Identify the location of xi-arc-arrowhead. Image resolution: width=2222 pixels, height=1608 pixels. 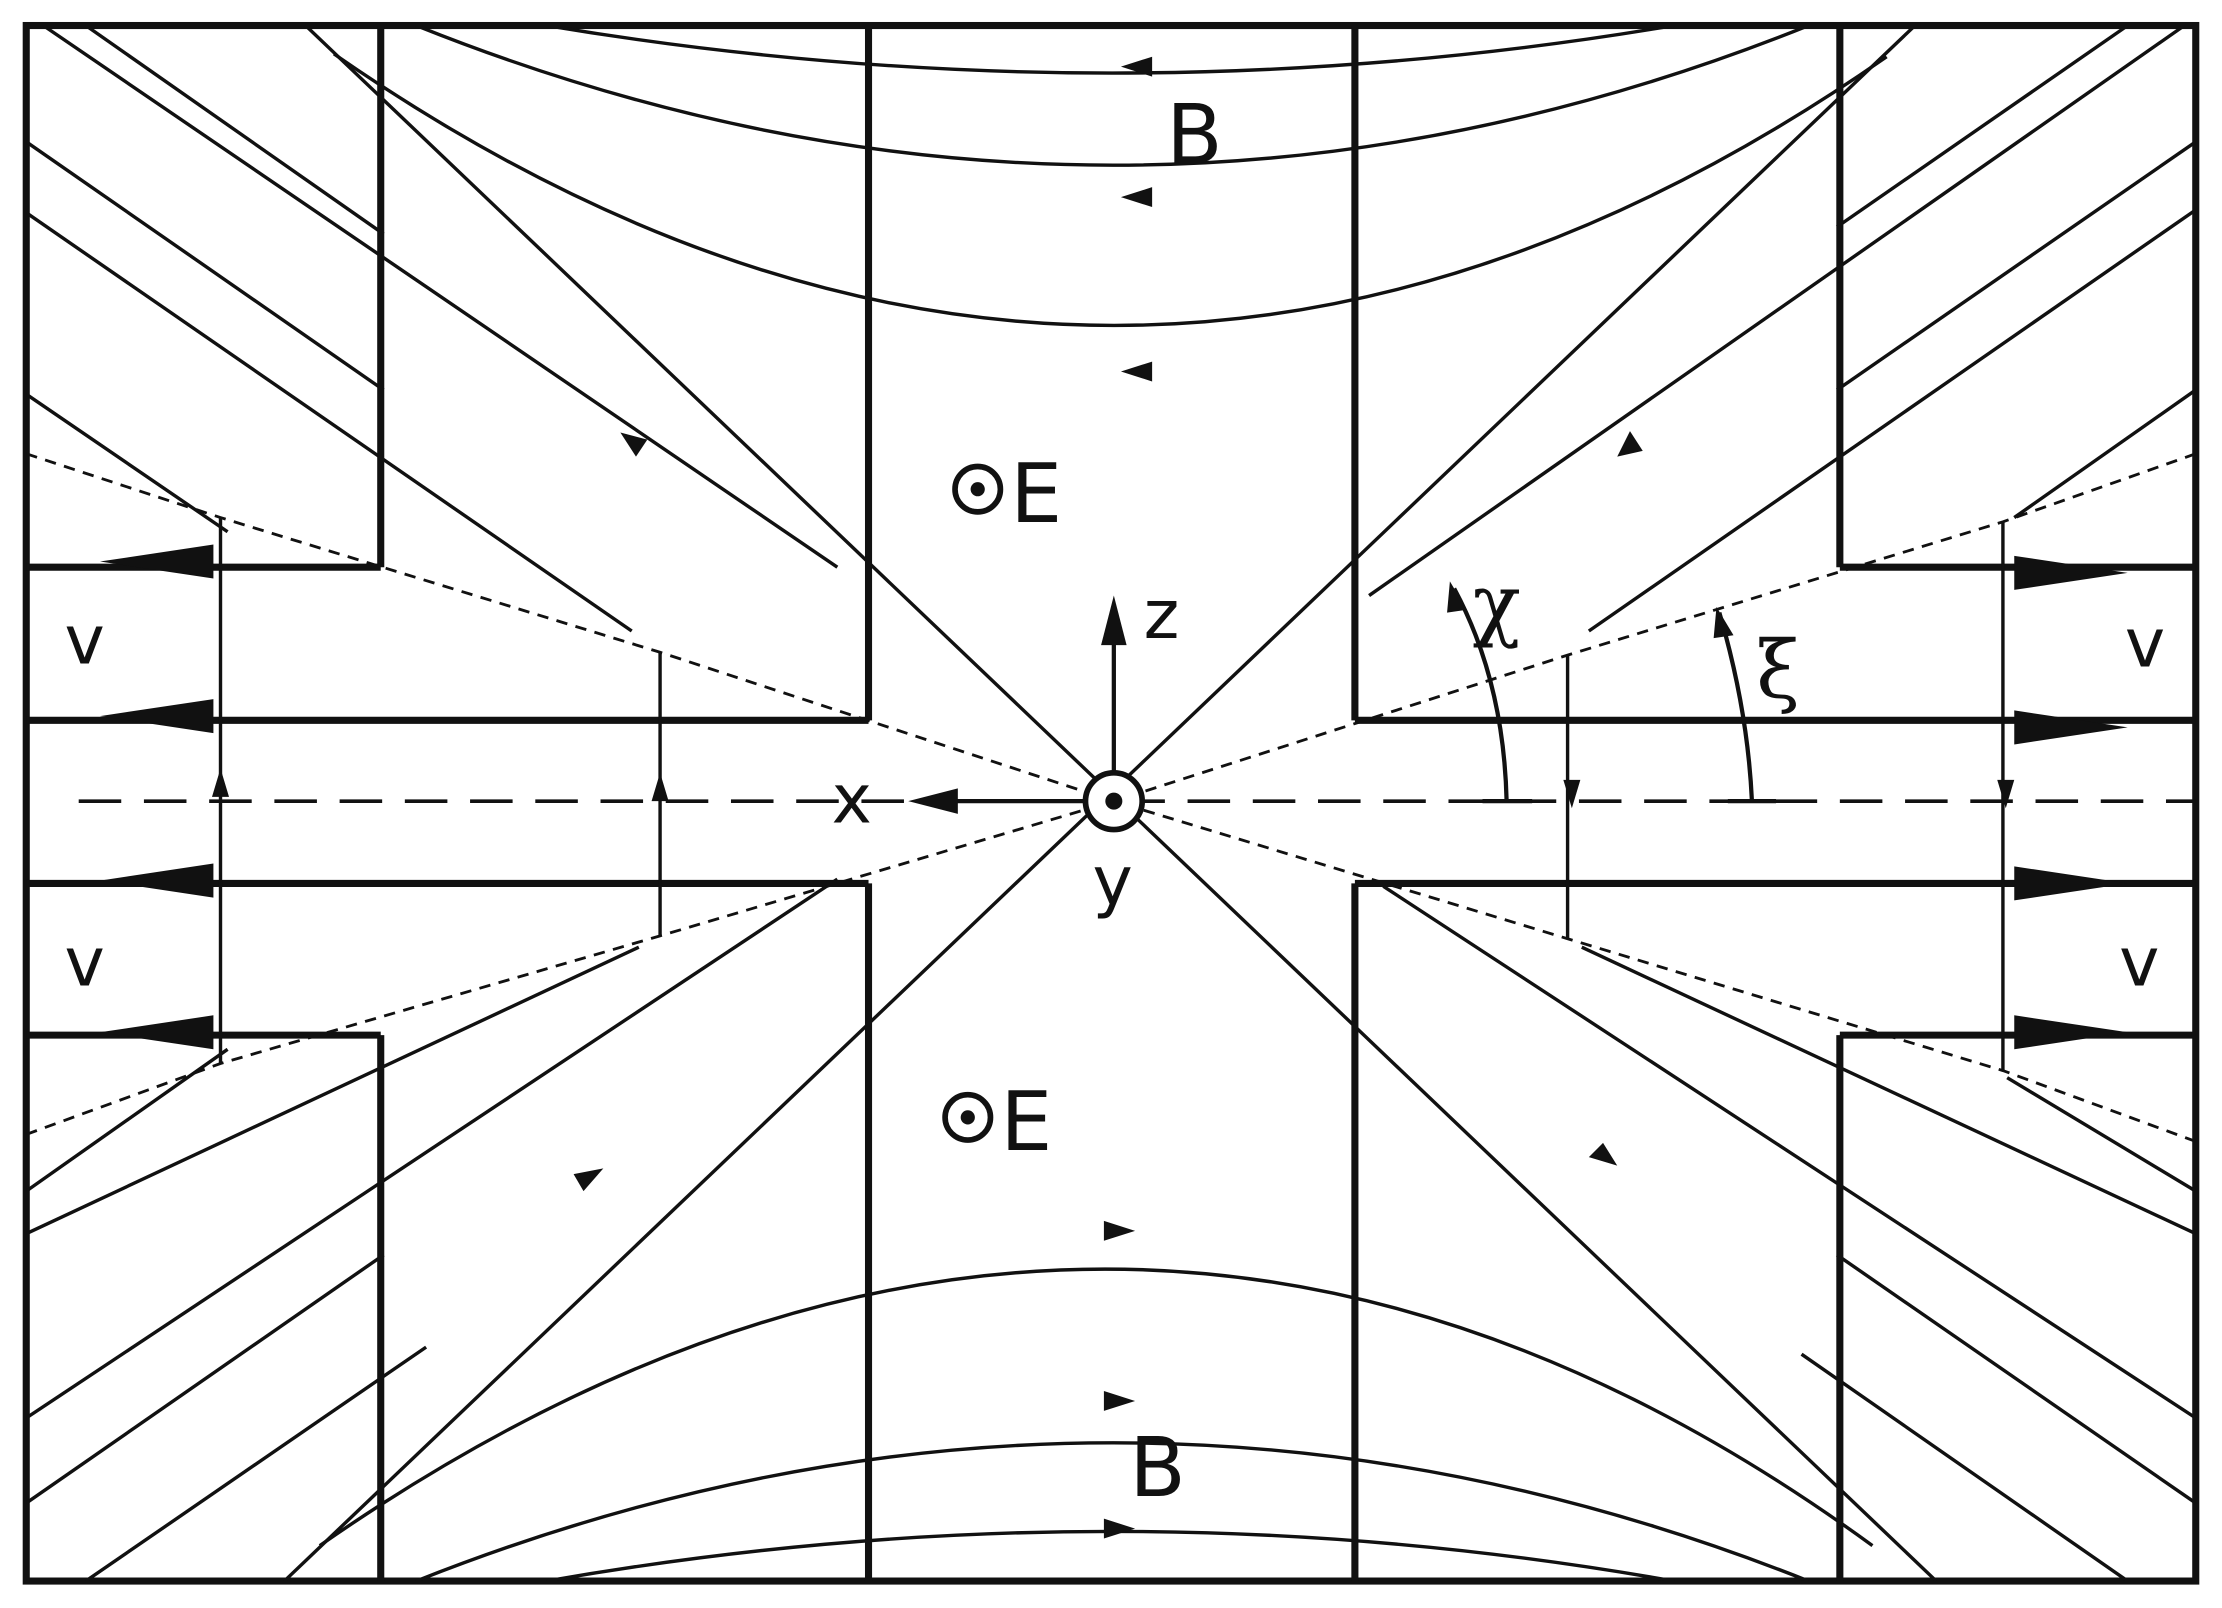
(1723, 622).